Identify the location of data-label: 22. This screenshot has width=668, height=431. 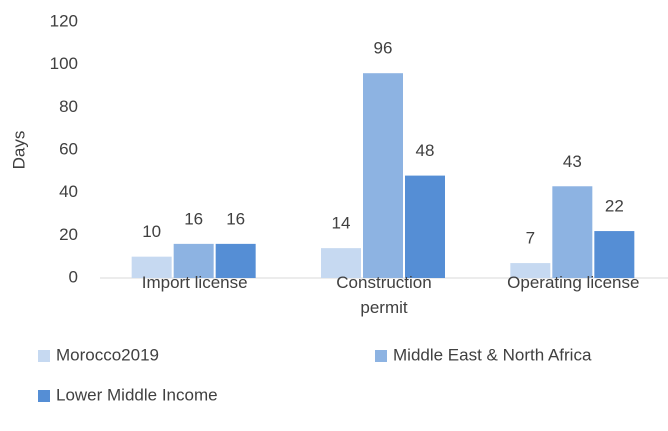
(614, 206).